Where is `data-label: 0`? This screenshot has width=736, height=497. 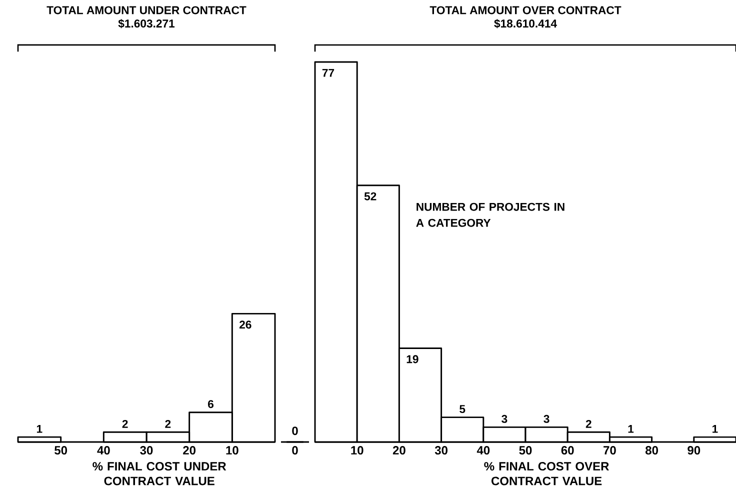 data-label: 0 is located at coordinates (295, 431).